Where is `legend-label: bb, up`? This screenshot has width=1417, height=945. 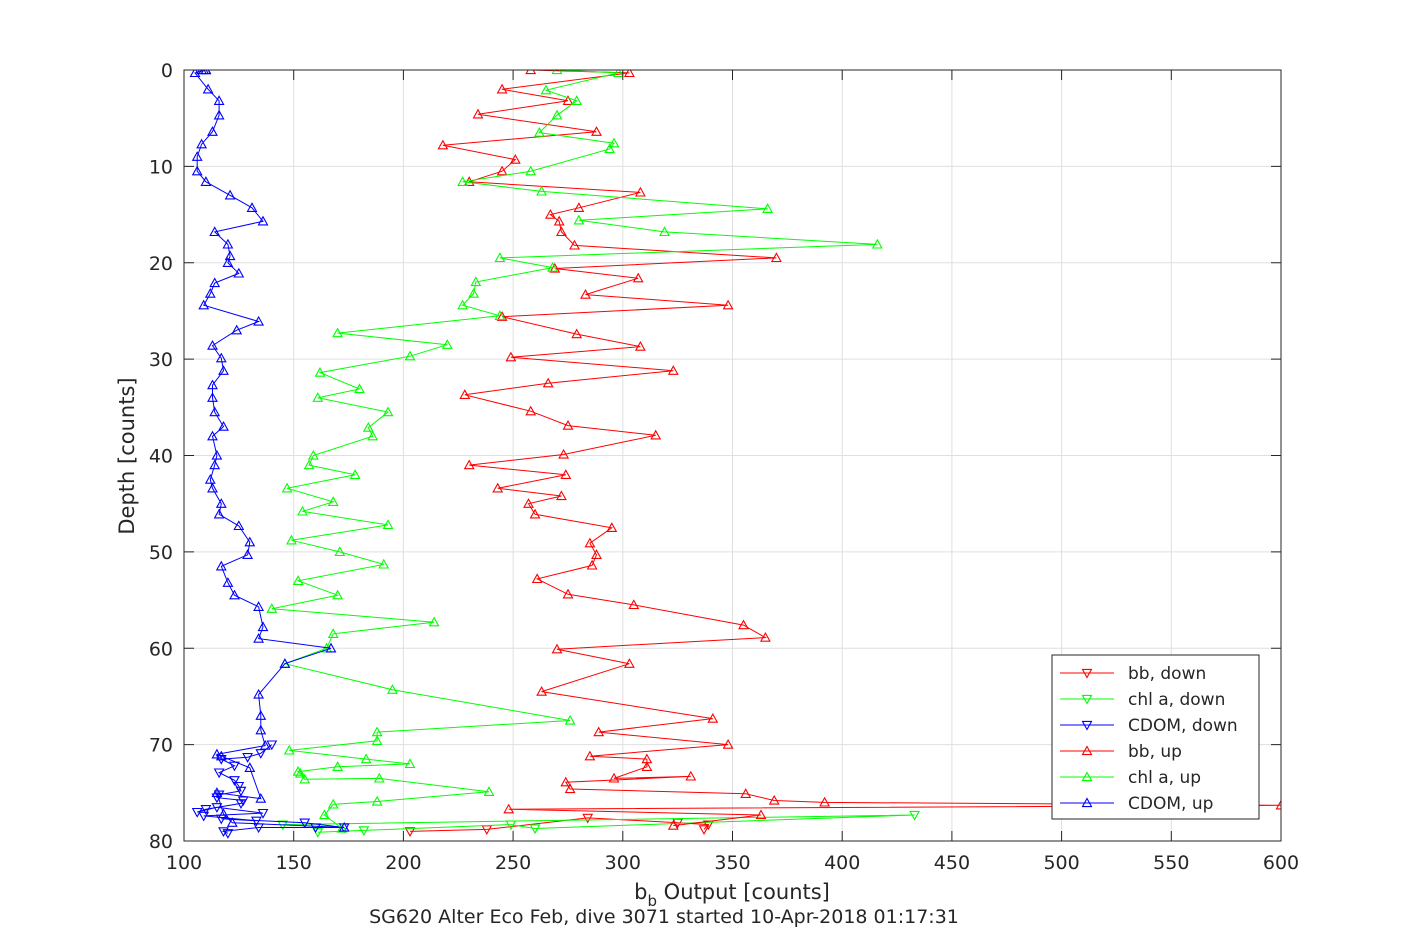
legend-label: bb, up is located at coordinates (1155, 752).